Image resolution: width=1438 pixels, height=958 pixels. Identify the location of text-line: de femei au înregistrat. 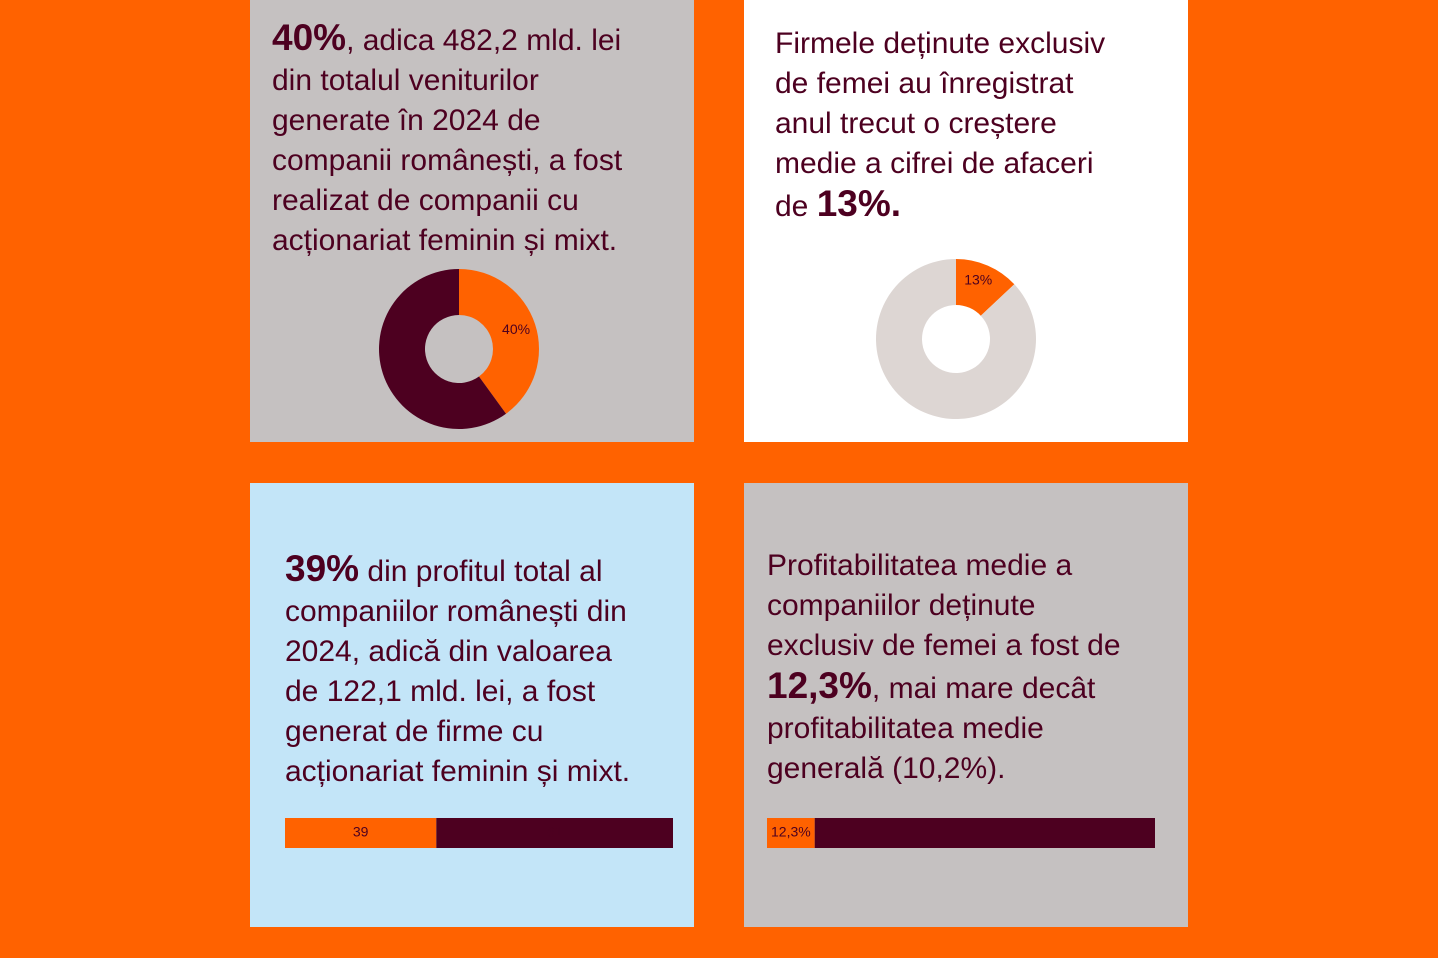
(940, 84).